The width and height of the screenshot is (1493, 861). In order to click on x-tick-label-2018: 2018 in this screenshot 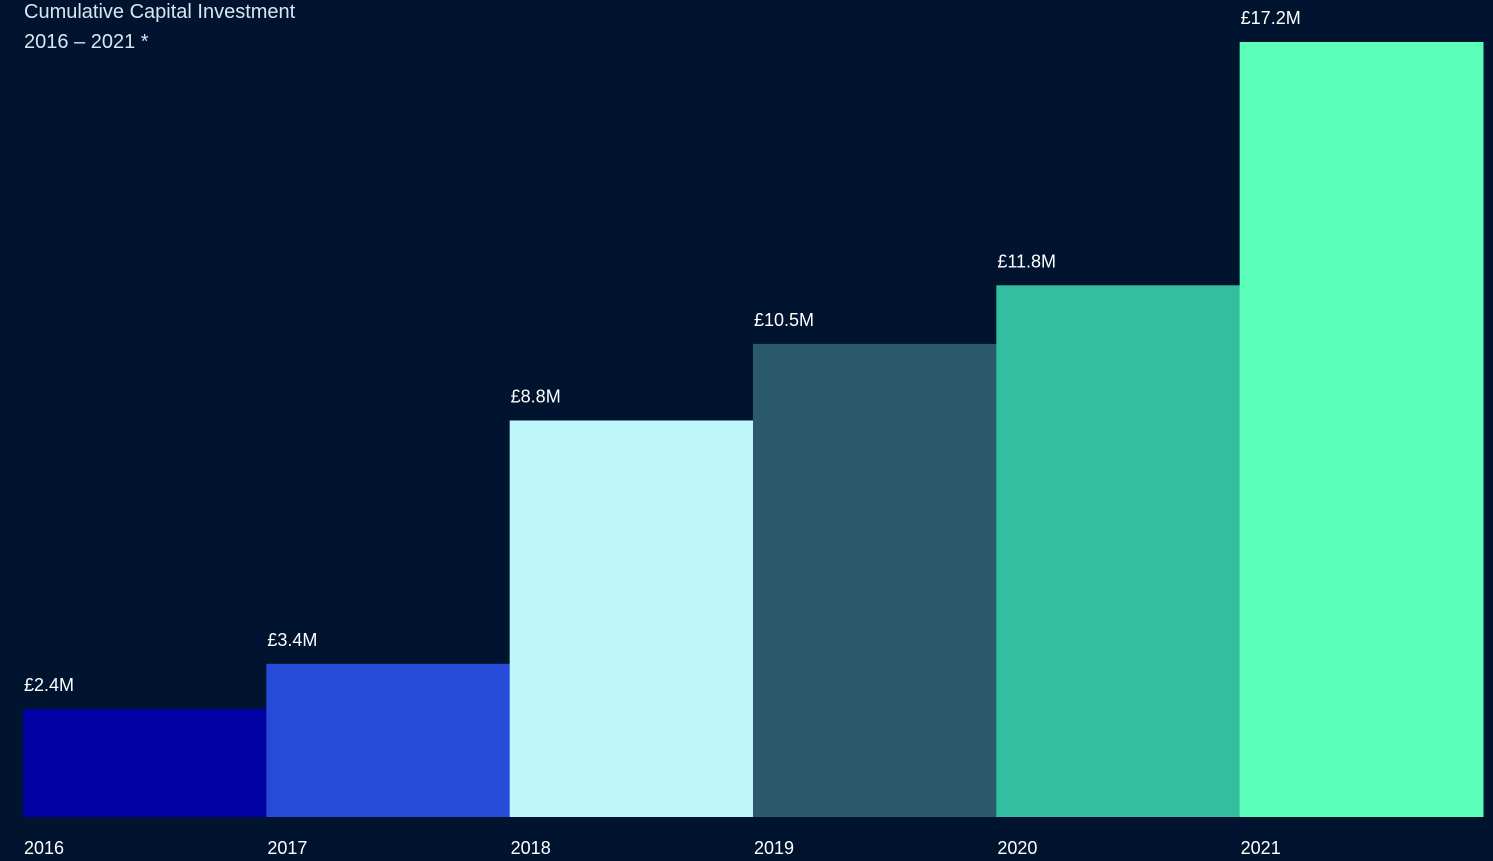, I will do `click(531, 848)`.